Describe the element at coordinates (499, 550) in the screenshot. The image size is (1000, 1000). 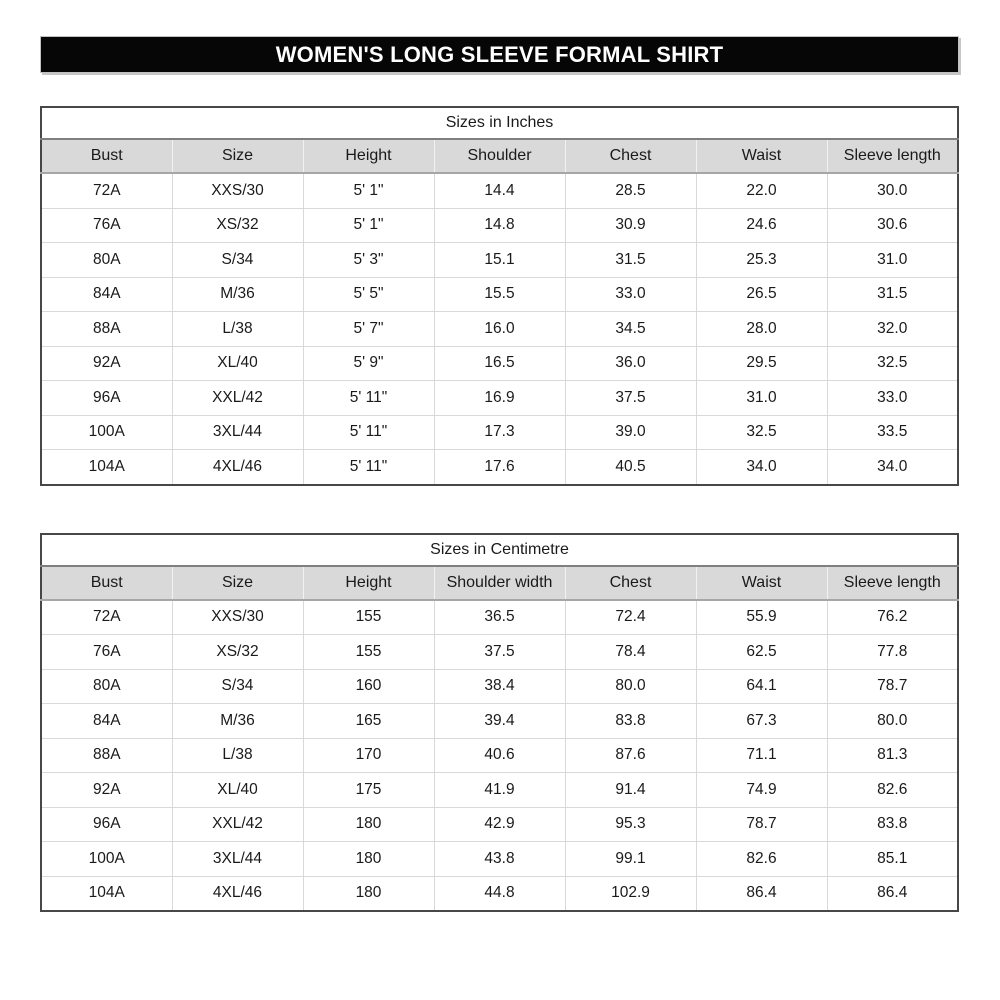
I see `table-title-row: Sizes in Centimetre` at that location.